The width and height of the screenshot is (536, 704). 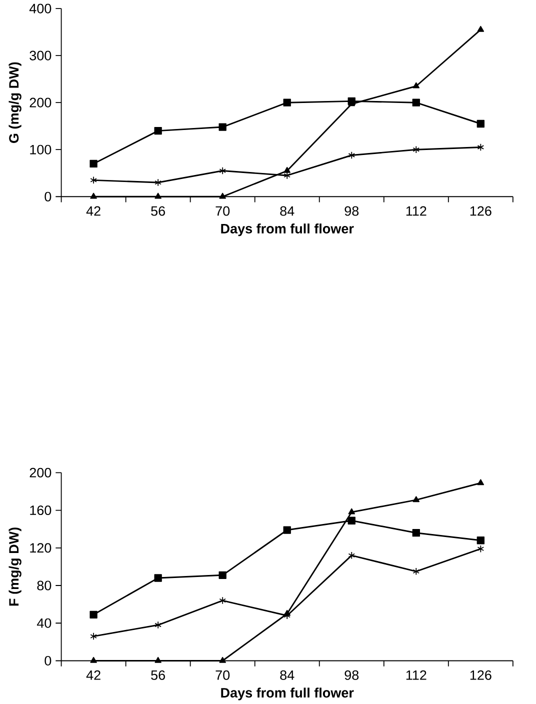 What do you see at coordinates (40, 149) in the screenshot?
I see `y-tick-label: 100` at bounding box center [40, 149].